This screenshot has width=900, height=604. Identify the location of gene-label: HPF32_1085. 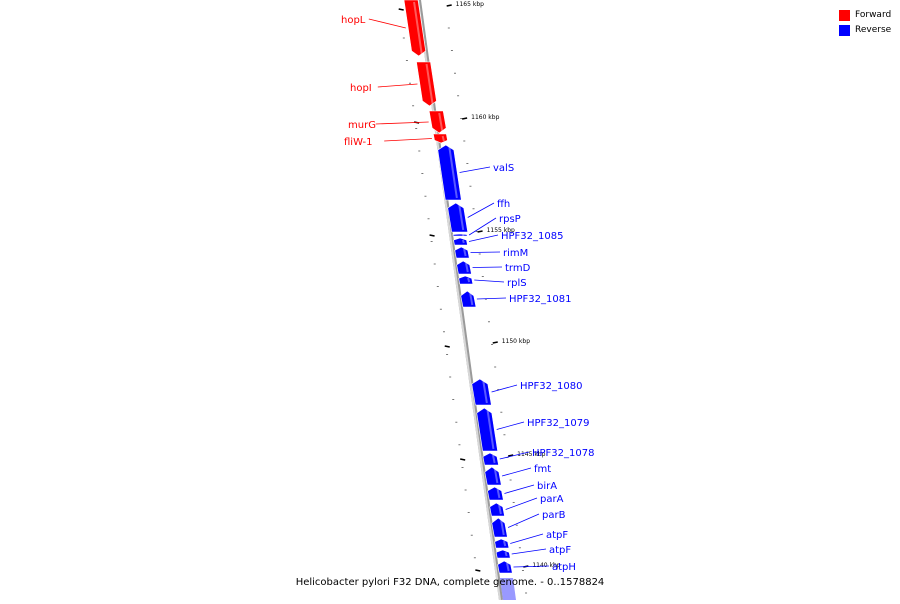
(532, 236).